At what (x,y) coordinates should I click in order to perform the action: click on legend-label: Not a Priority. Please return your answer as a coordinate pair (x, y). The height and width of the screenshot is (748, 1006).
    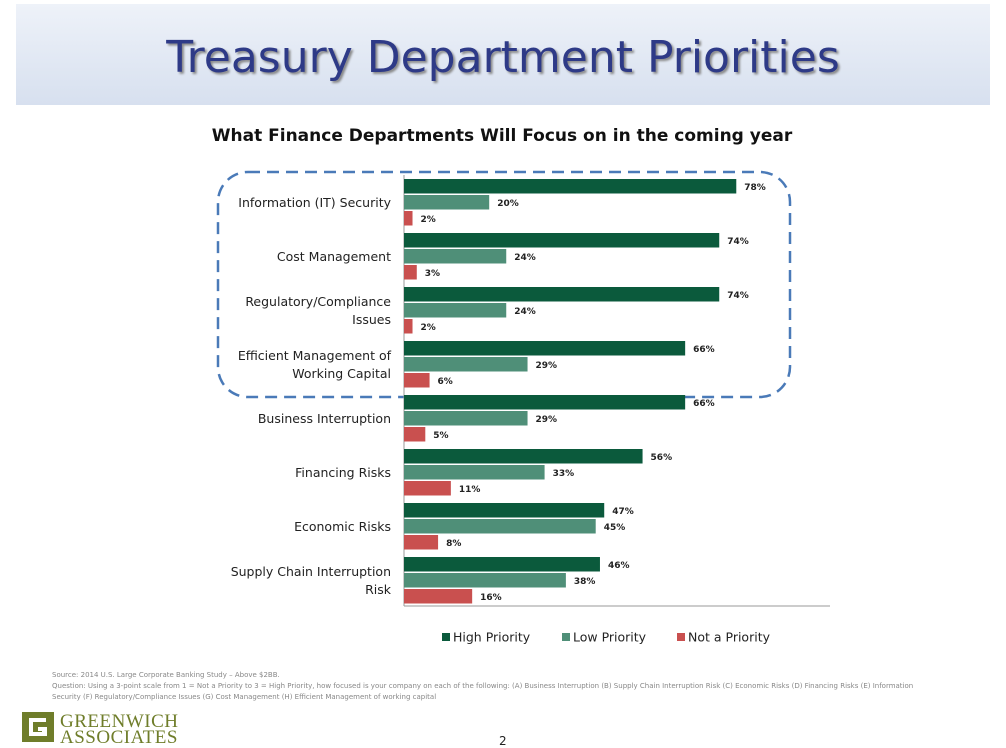
    Looking at the image, I should click on (729, 637).